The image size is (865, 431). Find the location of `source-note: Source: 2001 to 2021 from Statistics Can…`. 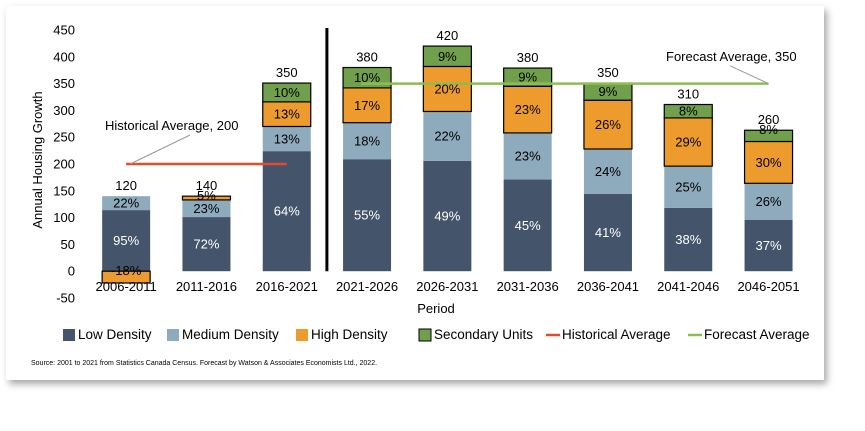

source-note: Source: 2001 to 2021 from Statistics Can… is located at coordinates (204, 363).